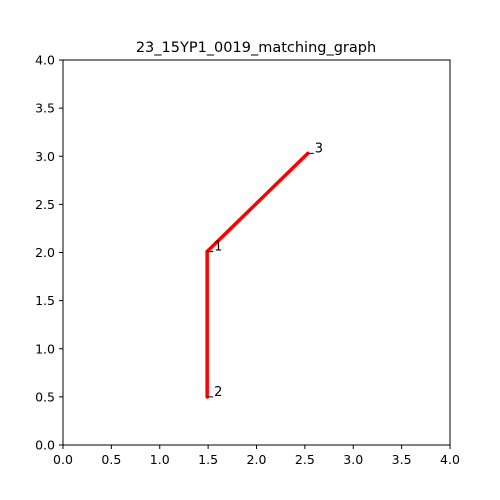  I want to click on graph-edge, so click(257, 202).